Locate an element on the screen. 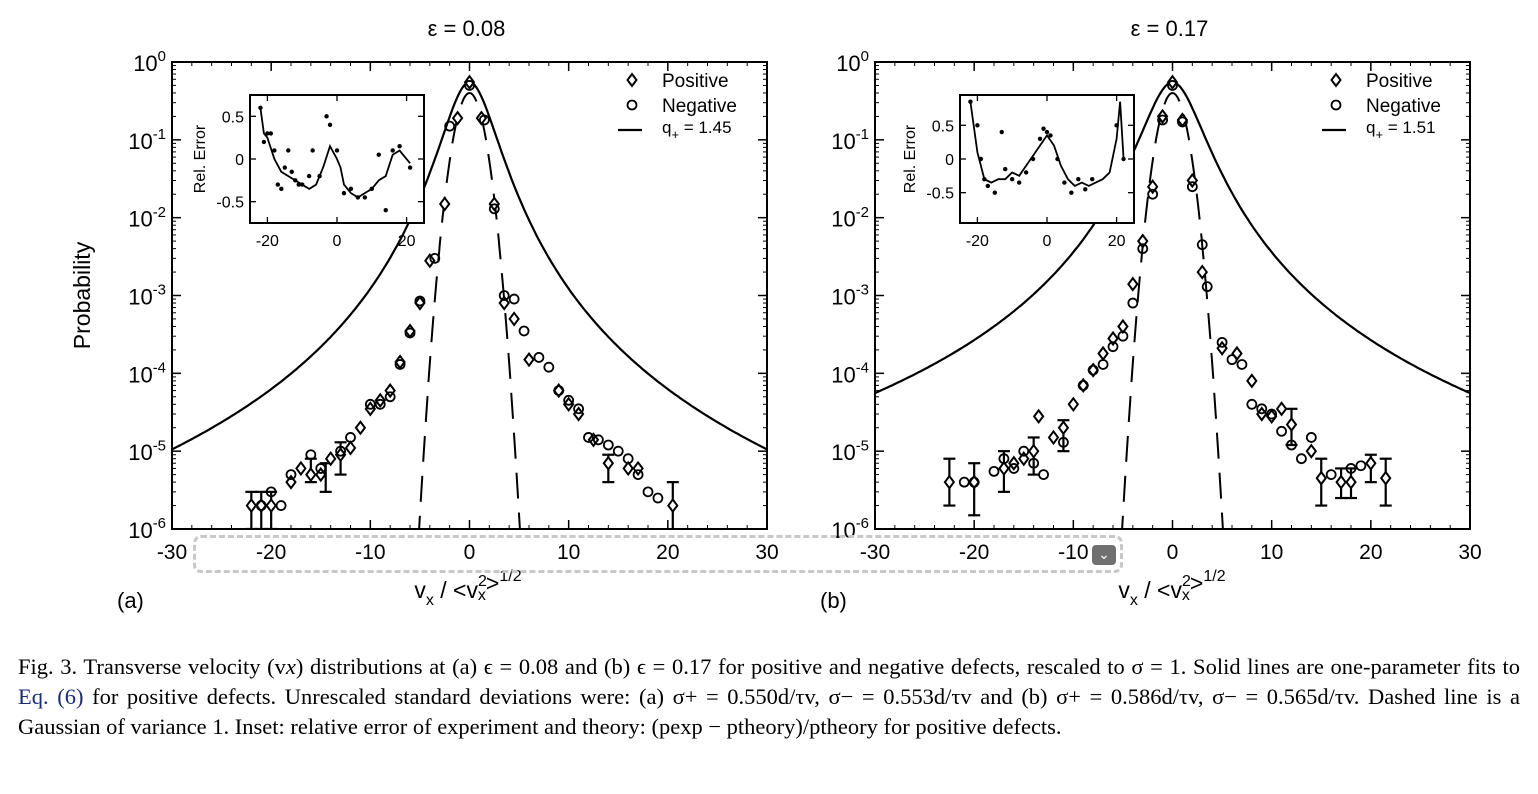 This screenshot has height=794, width=1538. legend-label-fit: q+ = 1.45 is located at coordinates (697, 130).